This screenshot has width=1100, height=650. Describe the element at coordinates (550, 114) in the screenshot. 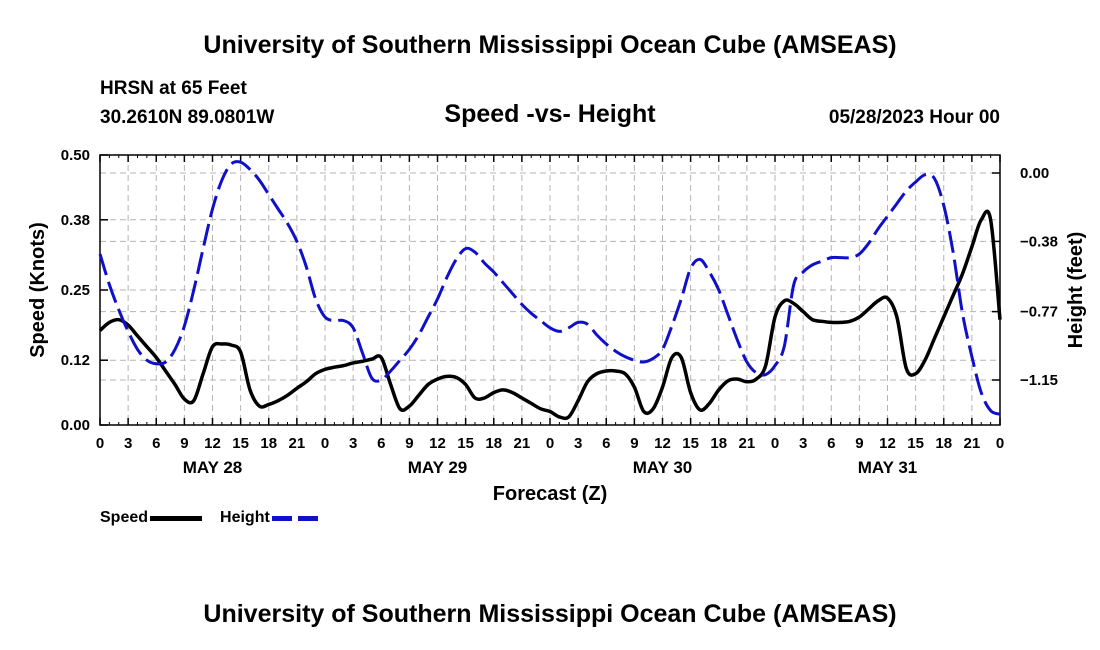

I see `chart-subtitle: Speed -vs- Height` at that location.